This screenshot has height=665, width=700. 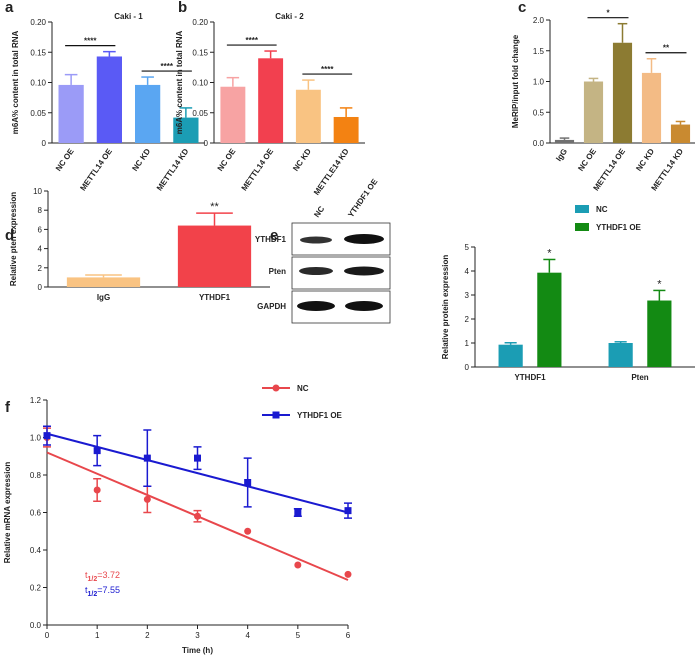 I want to click on y-tick-label: 0.20, so click(x=38, y=22).